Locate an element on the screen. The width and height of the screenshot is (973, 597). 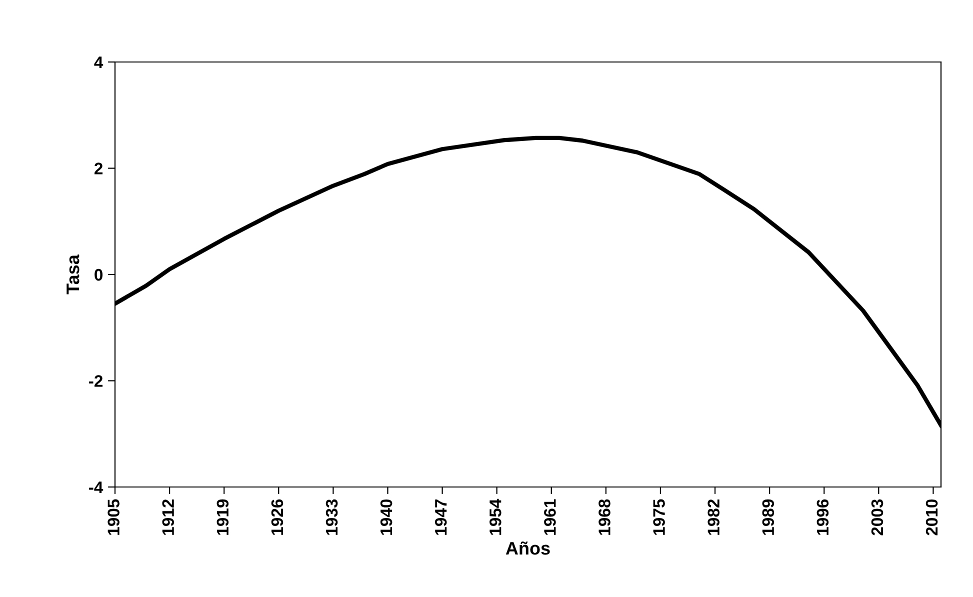
x-tick-label: 1996 is located at coordinates (822, 517).